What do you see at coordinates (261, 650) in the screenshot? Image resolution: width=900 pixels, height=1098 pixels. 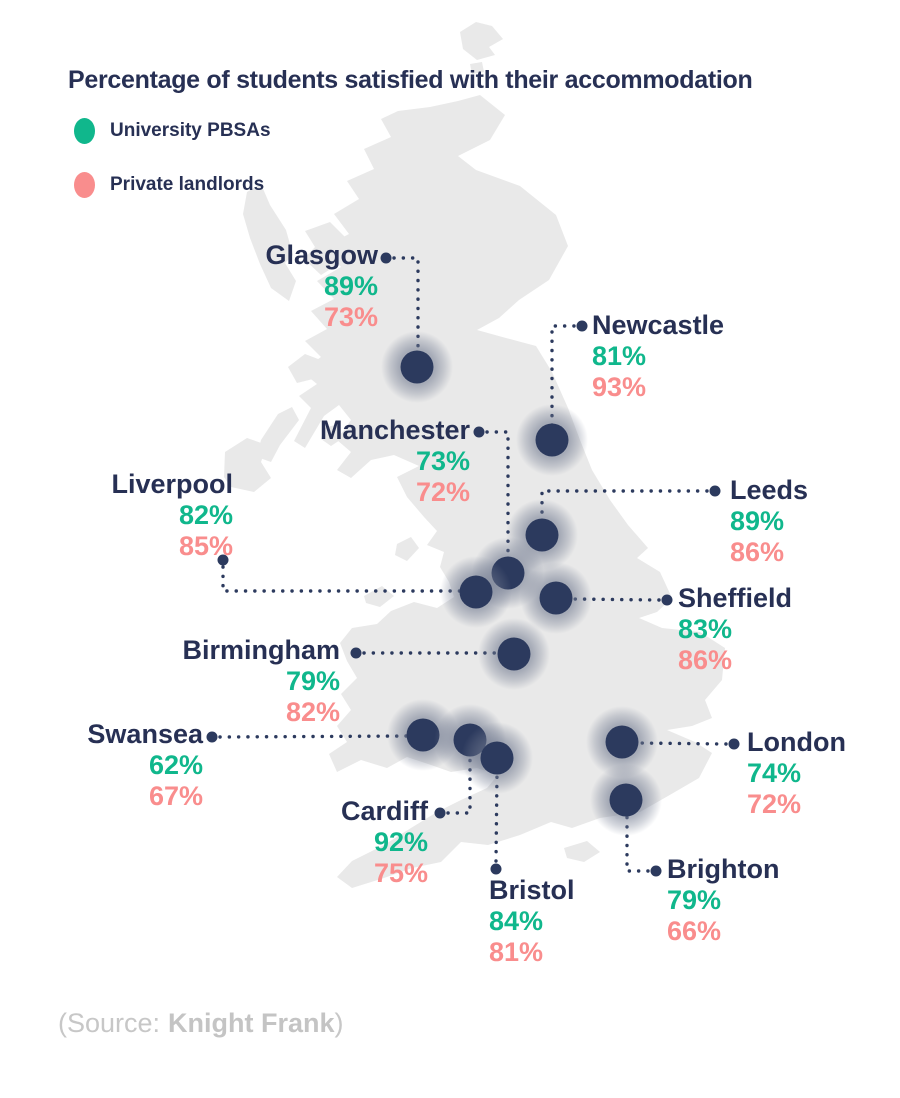 I see `city-name: Birmingham` at bounding box center [261, 650].